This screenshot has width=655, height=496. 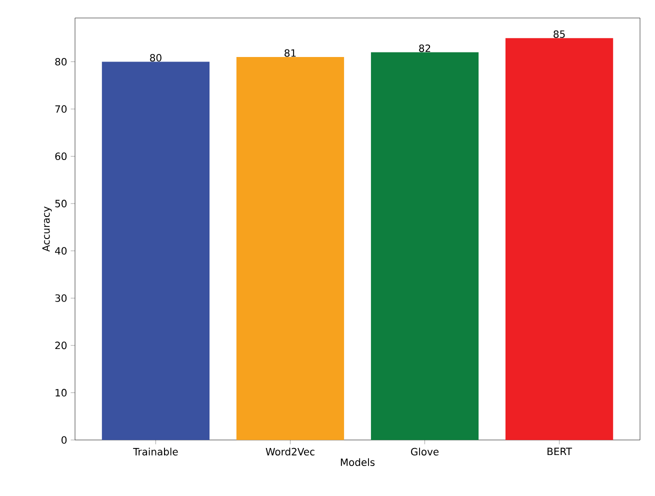 I want to click on y-tick-label: 80, so click(x=61, y=62).